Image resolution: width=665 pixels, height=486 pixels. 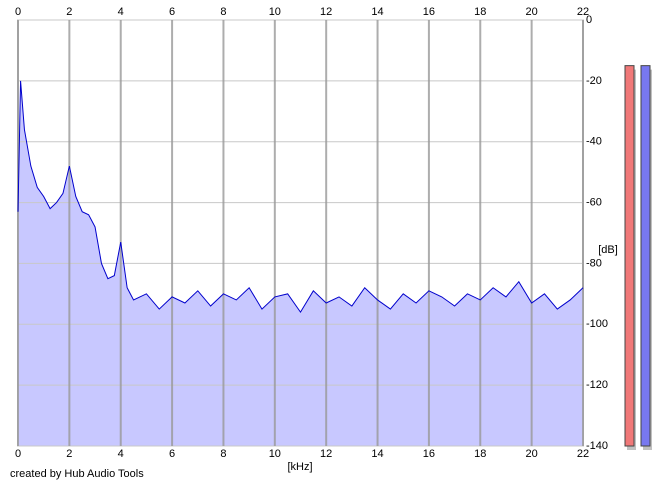 I want to click on x-tick-label-top: 2, so click(x=69, y=12).